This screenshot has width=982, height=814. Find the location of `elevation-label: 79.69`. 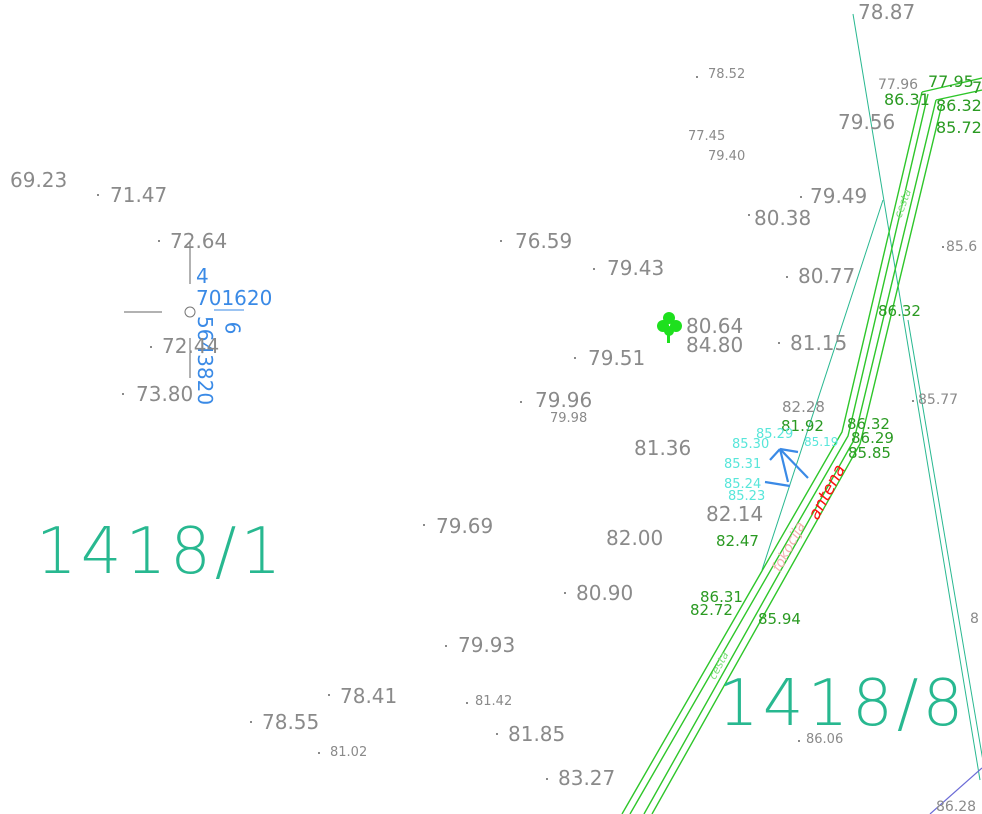

elevation-label: 79.69 is located at coordinates (465, 526).